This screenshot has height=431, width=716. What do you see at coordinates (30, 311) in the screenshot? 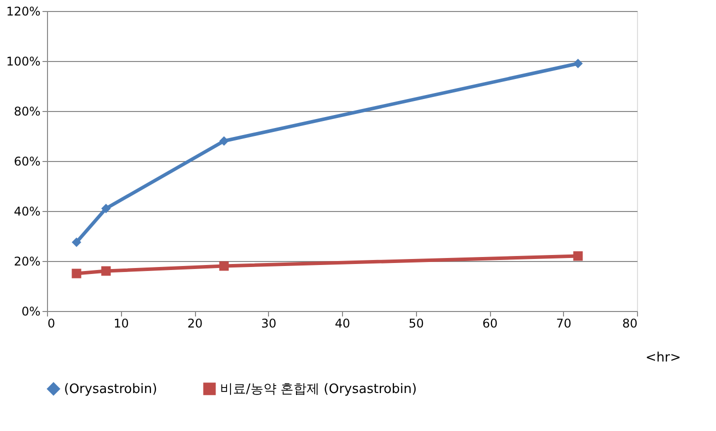
I see `y-tick-label: 0%` at bounding box center [30, 311].